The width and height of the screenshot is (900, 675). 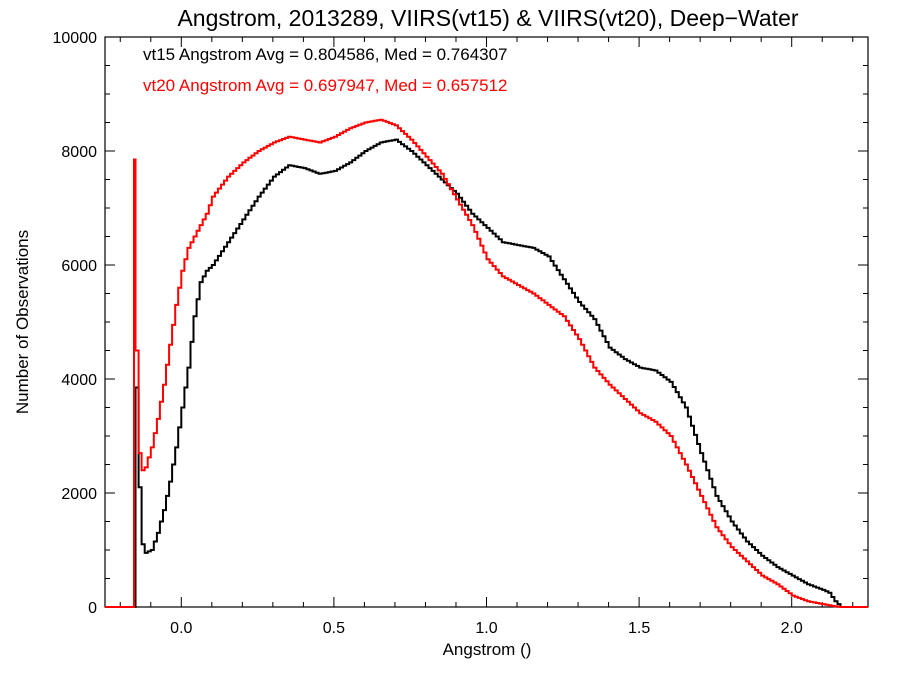 I want to click on x-tick-label: 1.5, so click(x=639, y=628).